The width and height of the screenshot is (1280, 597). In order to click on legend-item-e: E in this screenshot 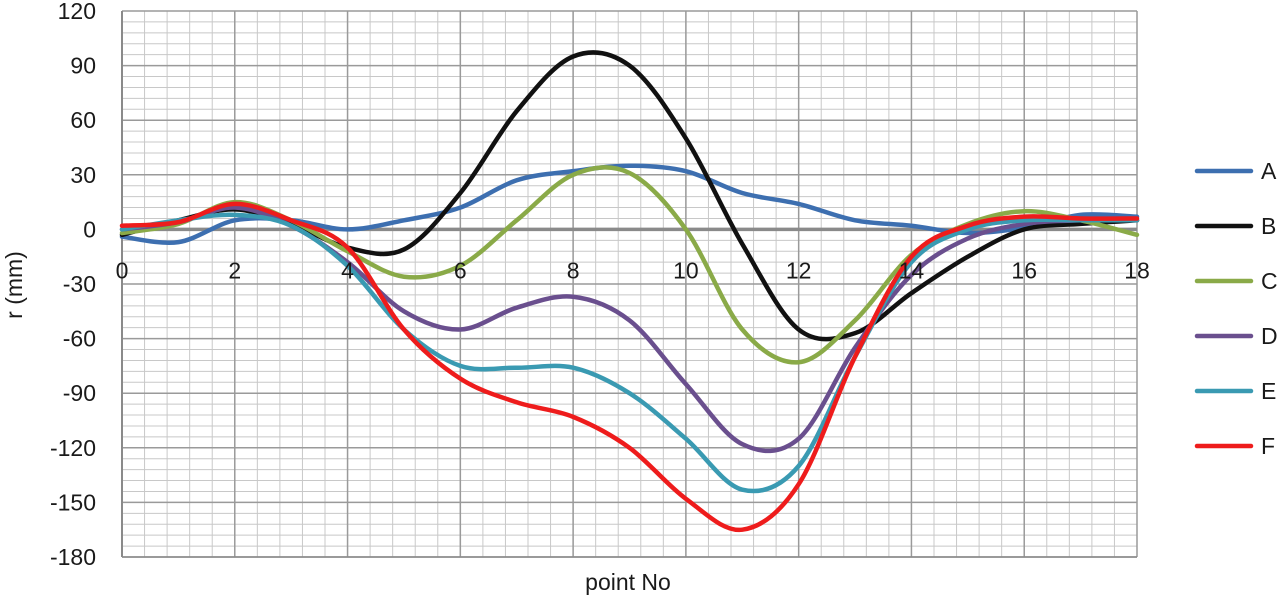, I will do `click(1235, 391)`.